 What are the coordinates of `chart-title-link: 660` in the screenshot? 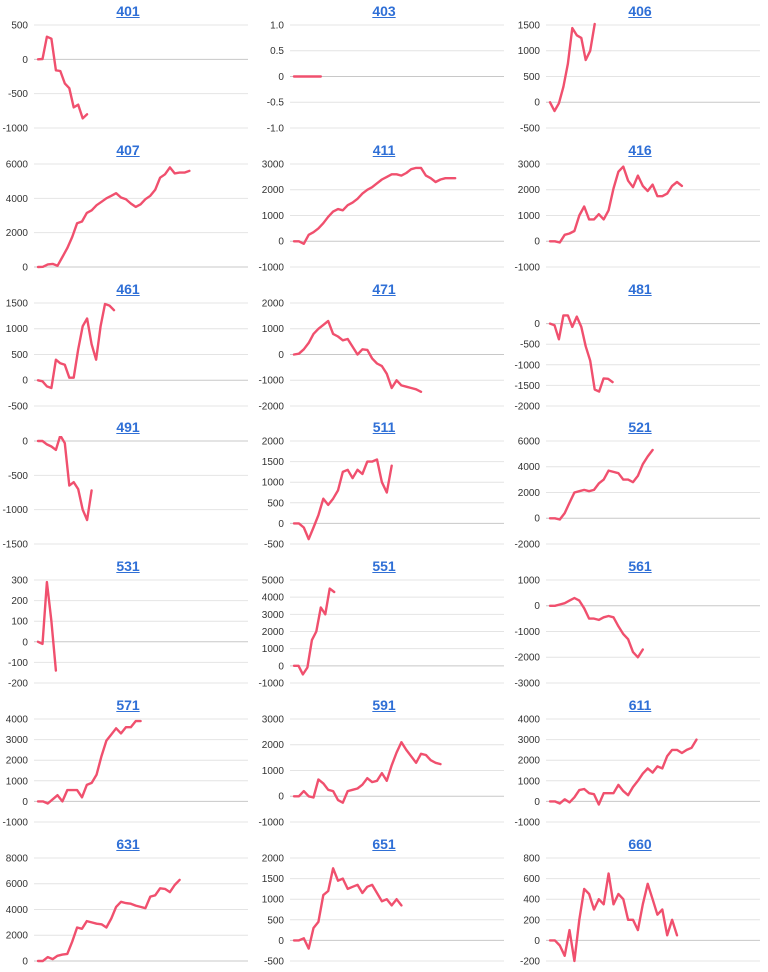 It's located at (640, 843).